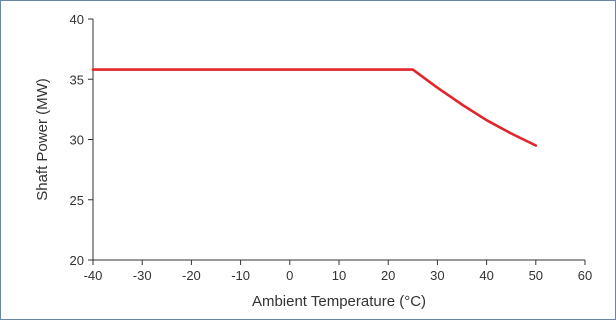  What do you see at coordinates (437, 275) in the screenshot?
I see `x-tick-label: 30` at bounding box center [437, 275].